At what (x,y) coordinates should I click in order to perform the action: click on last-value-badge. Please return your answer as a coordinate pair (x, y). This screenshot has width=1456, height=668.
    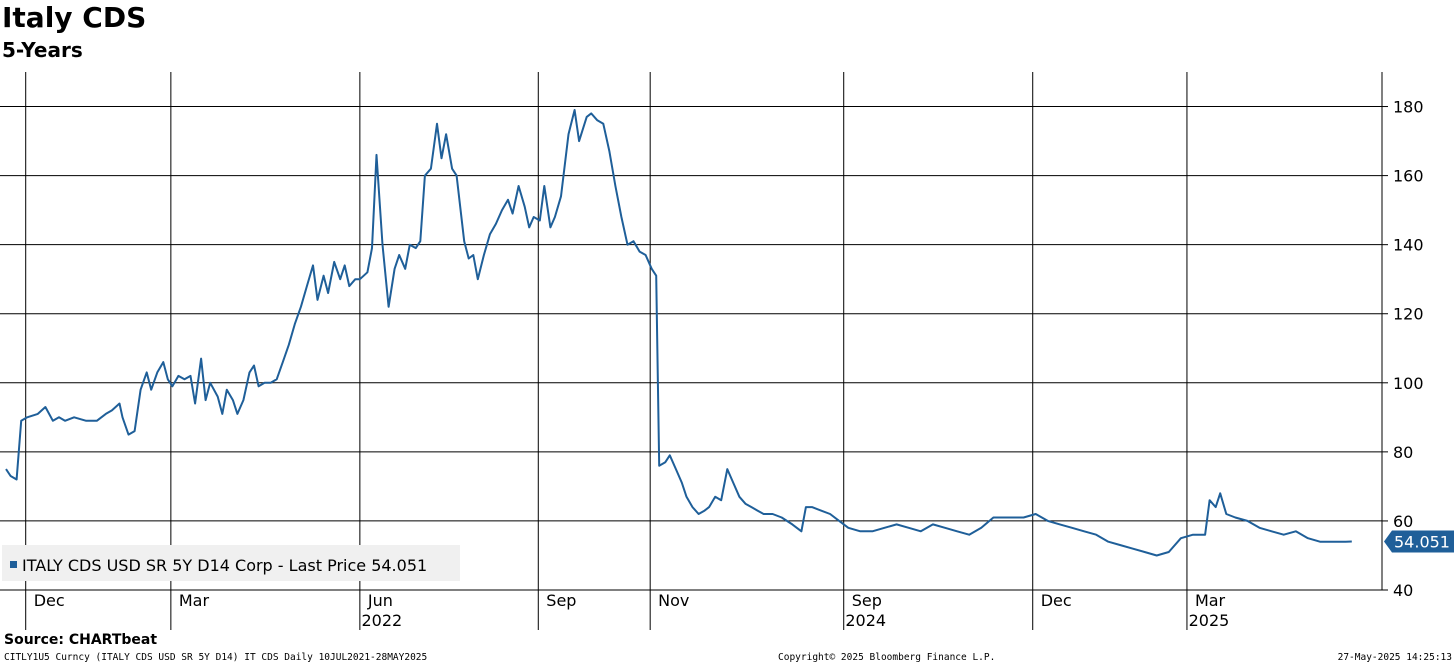
    Looking at the image, I should click on (1419, 541).